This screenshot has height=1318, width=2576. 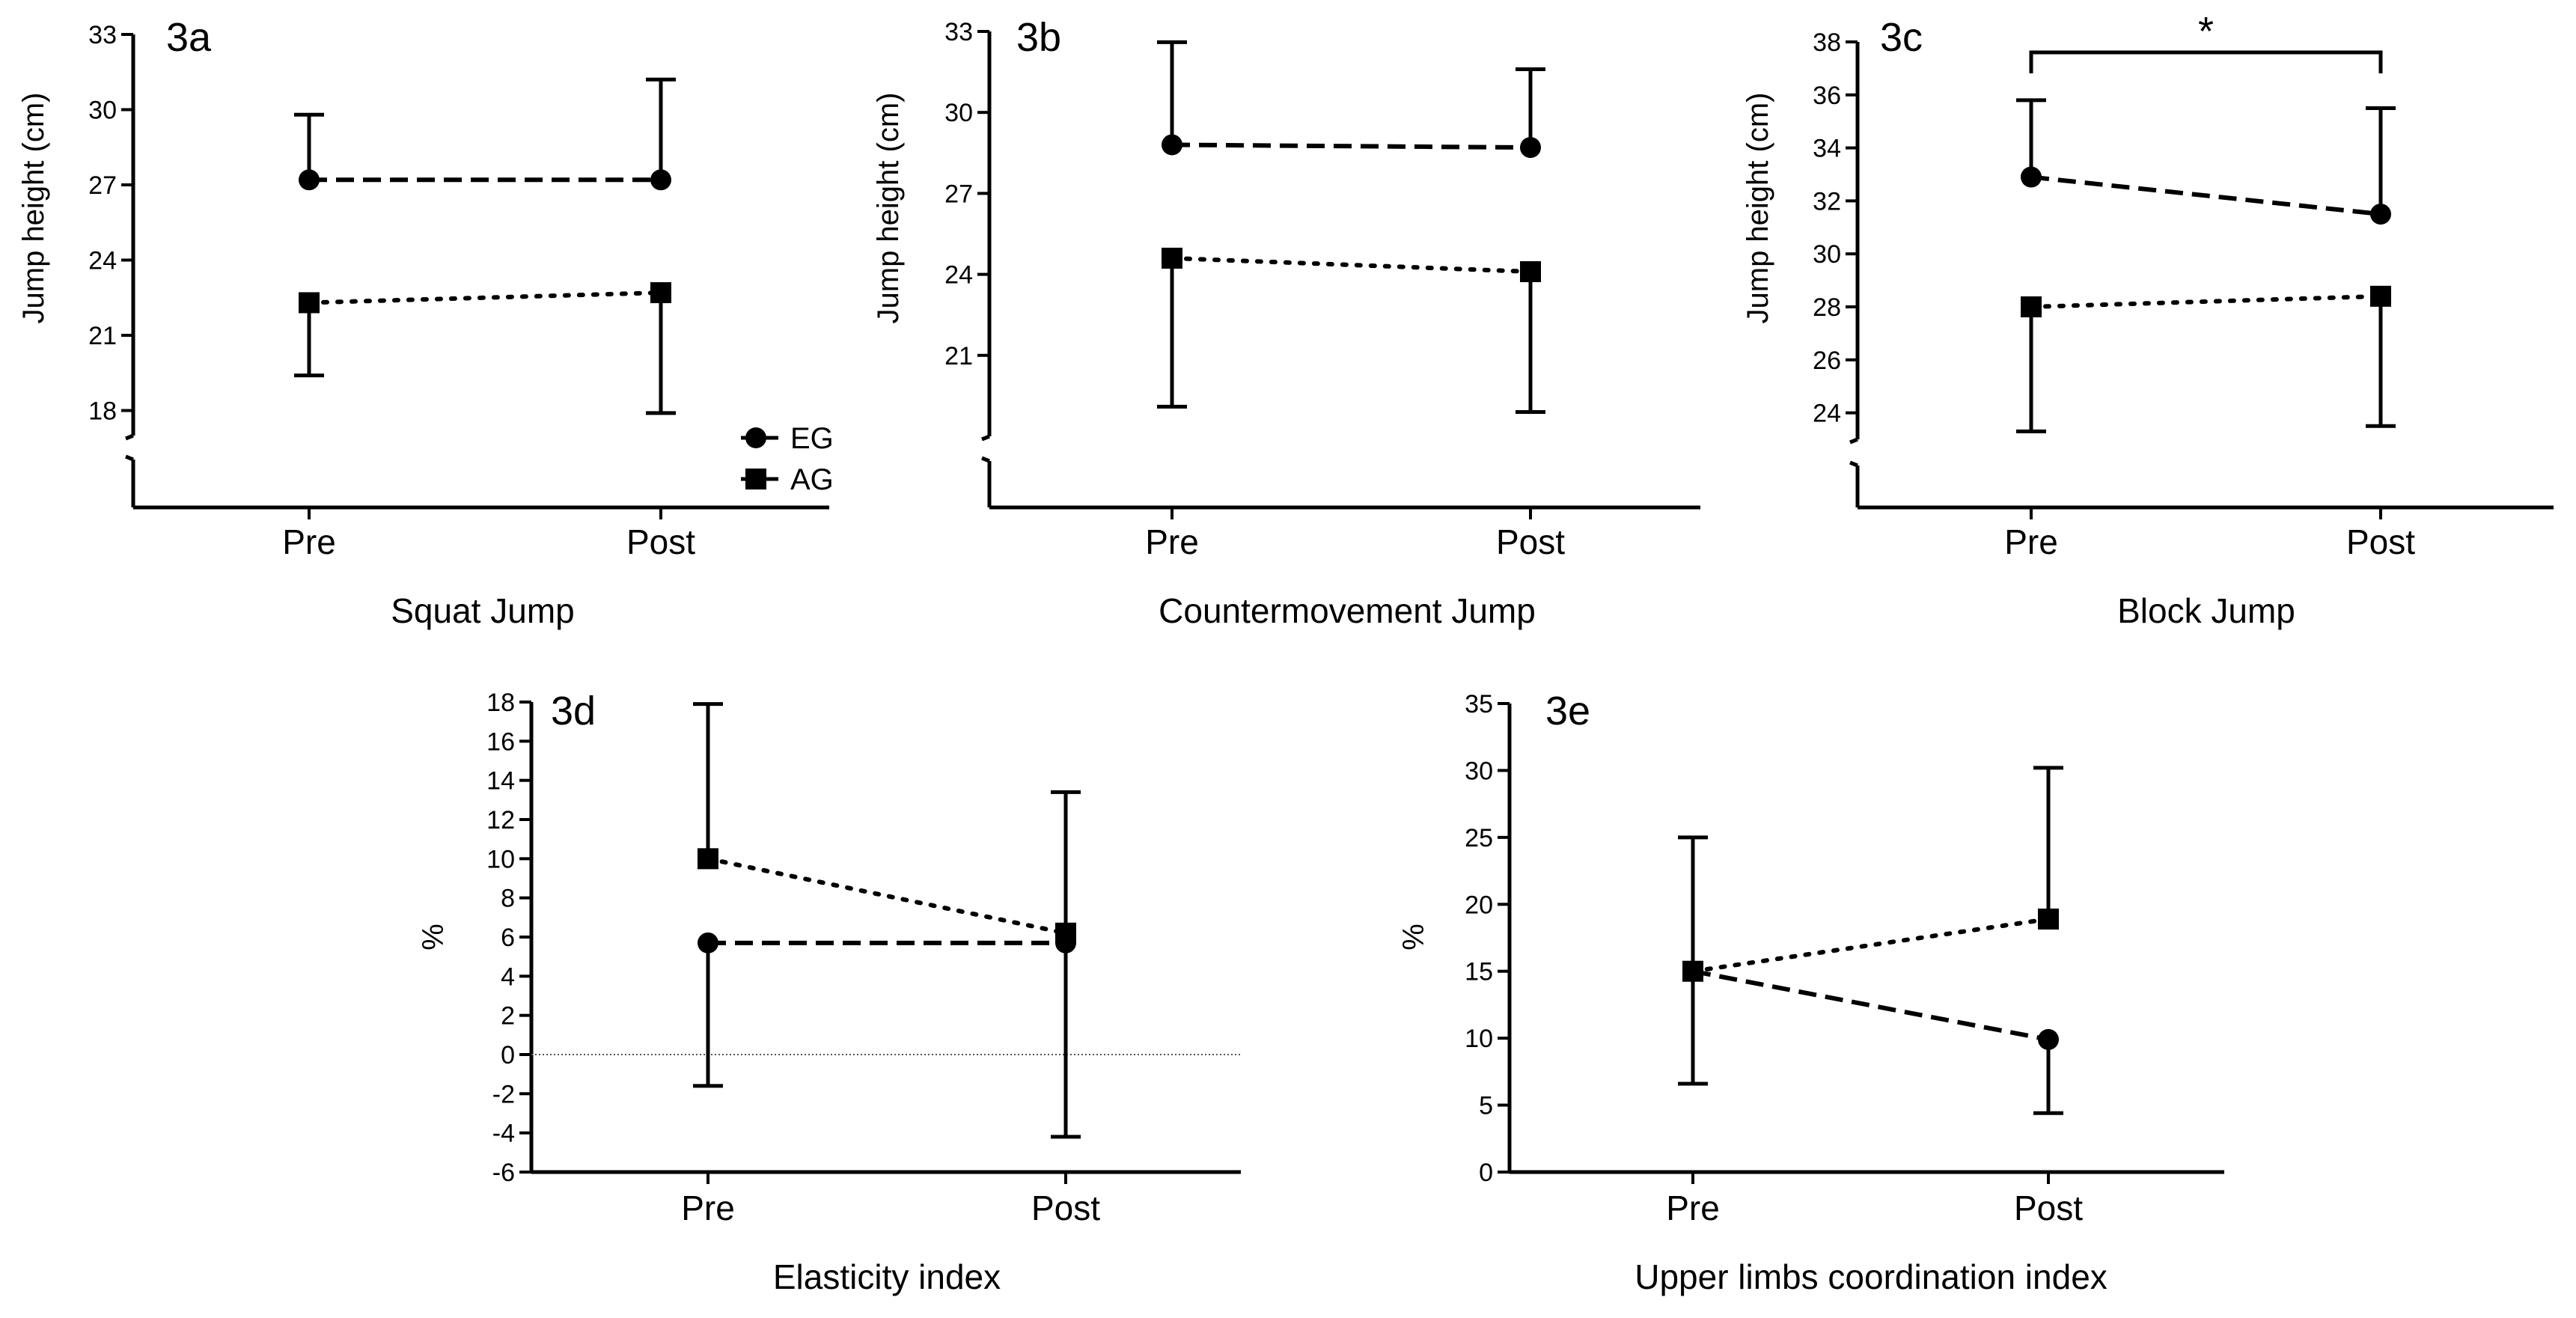 What do you see at coordinates (500, 820) in the screenshot?
I see `y-tick-label: 12` at bounding box center [500, 820].